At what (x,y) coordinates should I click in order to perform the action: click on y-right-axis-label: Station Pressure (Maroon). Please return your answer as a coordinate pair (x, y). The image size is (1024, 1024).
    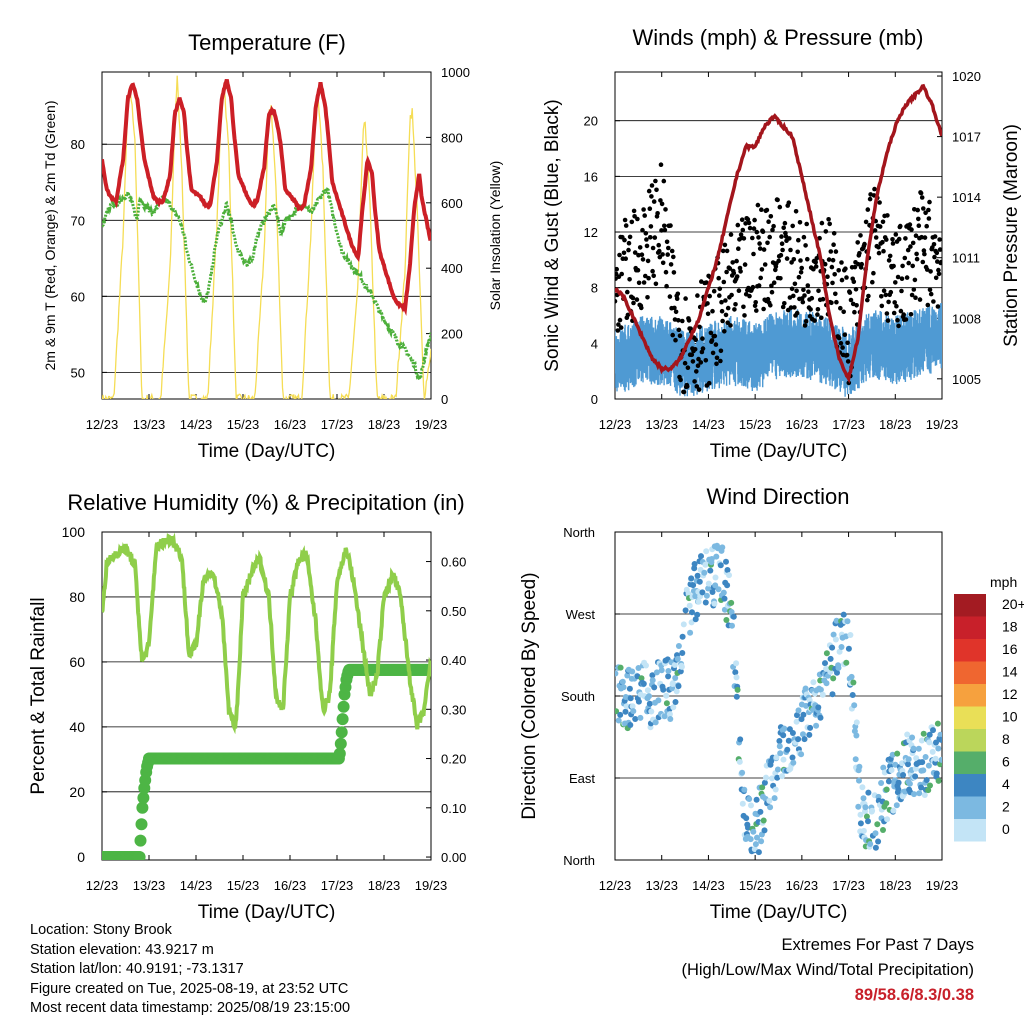
    Looking at the image, I should click on (1011, 235).